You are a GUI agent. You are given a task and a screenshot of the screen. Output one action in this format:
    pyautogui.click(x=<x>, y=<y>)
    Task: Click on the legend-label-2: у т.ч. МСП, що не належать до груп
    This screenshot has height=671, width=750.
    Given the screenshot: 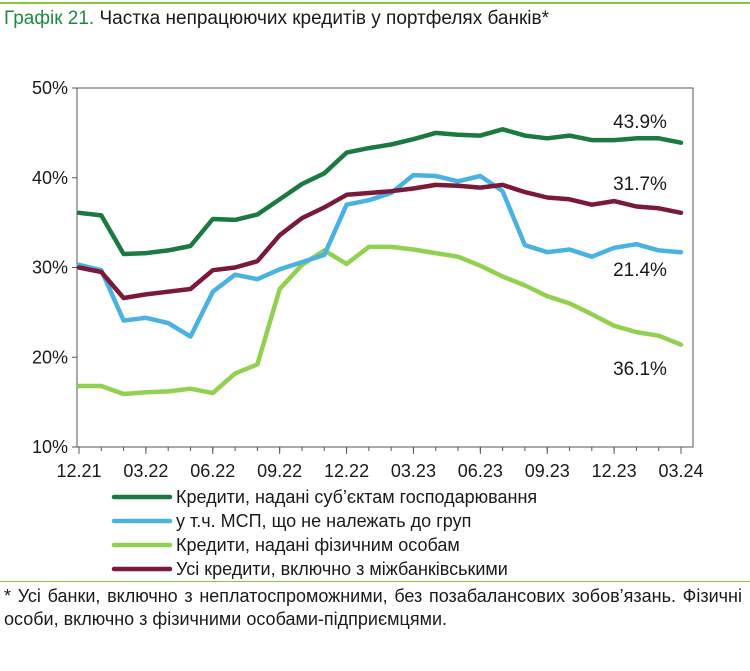 What is the action you would take?
    pyautogui.click(x=323, y=521)
    